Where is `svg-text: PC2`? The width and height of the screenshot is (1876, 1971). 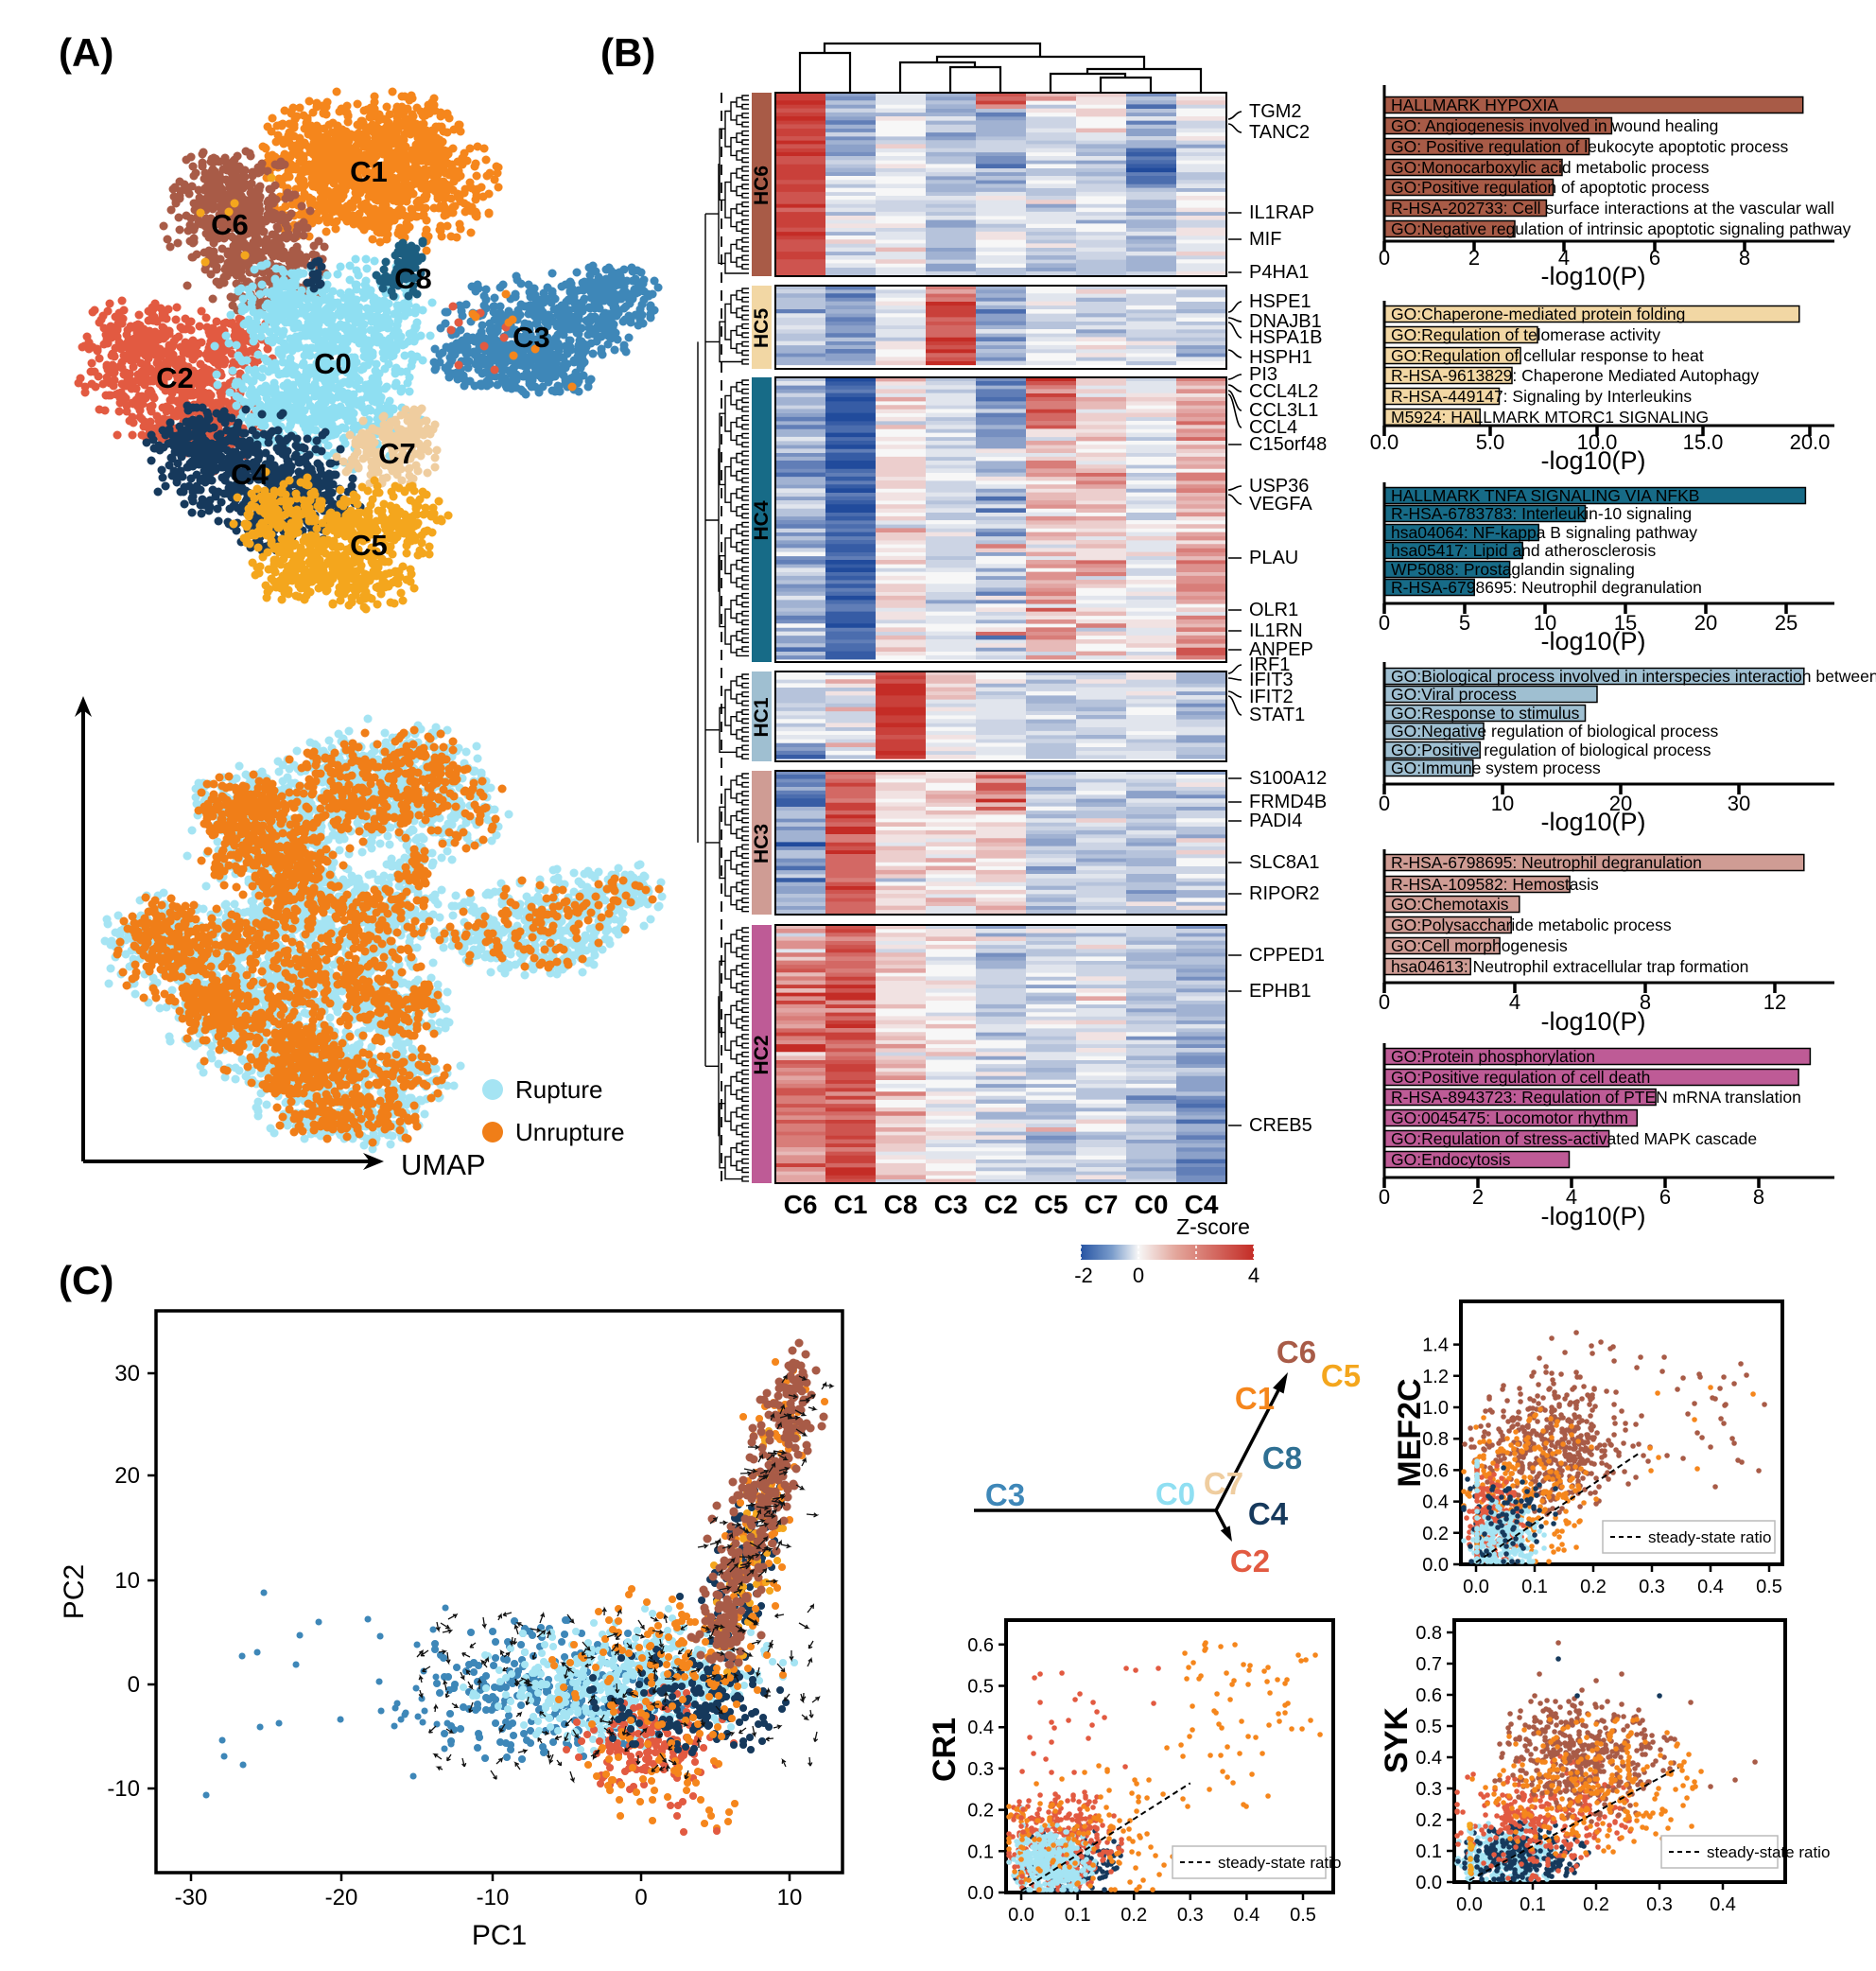 svg-text: PC2 is located at coordinates (74, 1591).